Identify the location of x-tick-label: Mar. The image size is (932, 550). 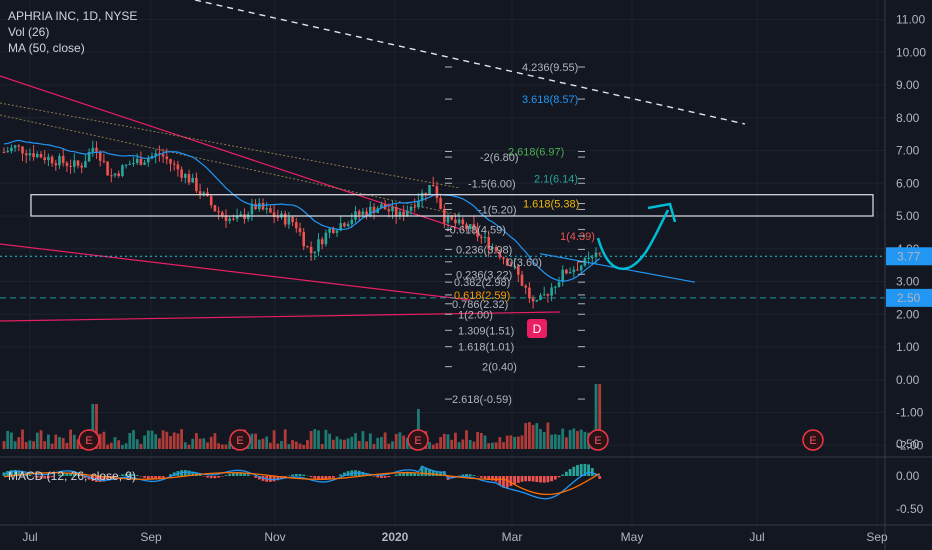
(512, 537).